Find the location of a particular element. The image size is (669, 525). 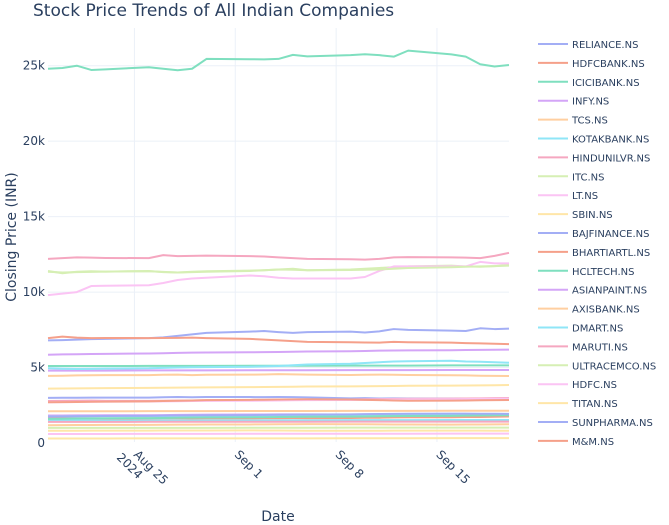

legend-item: HDFCBANK.NS is located at coordinates (591, 64).